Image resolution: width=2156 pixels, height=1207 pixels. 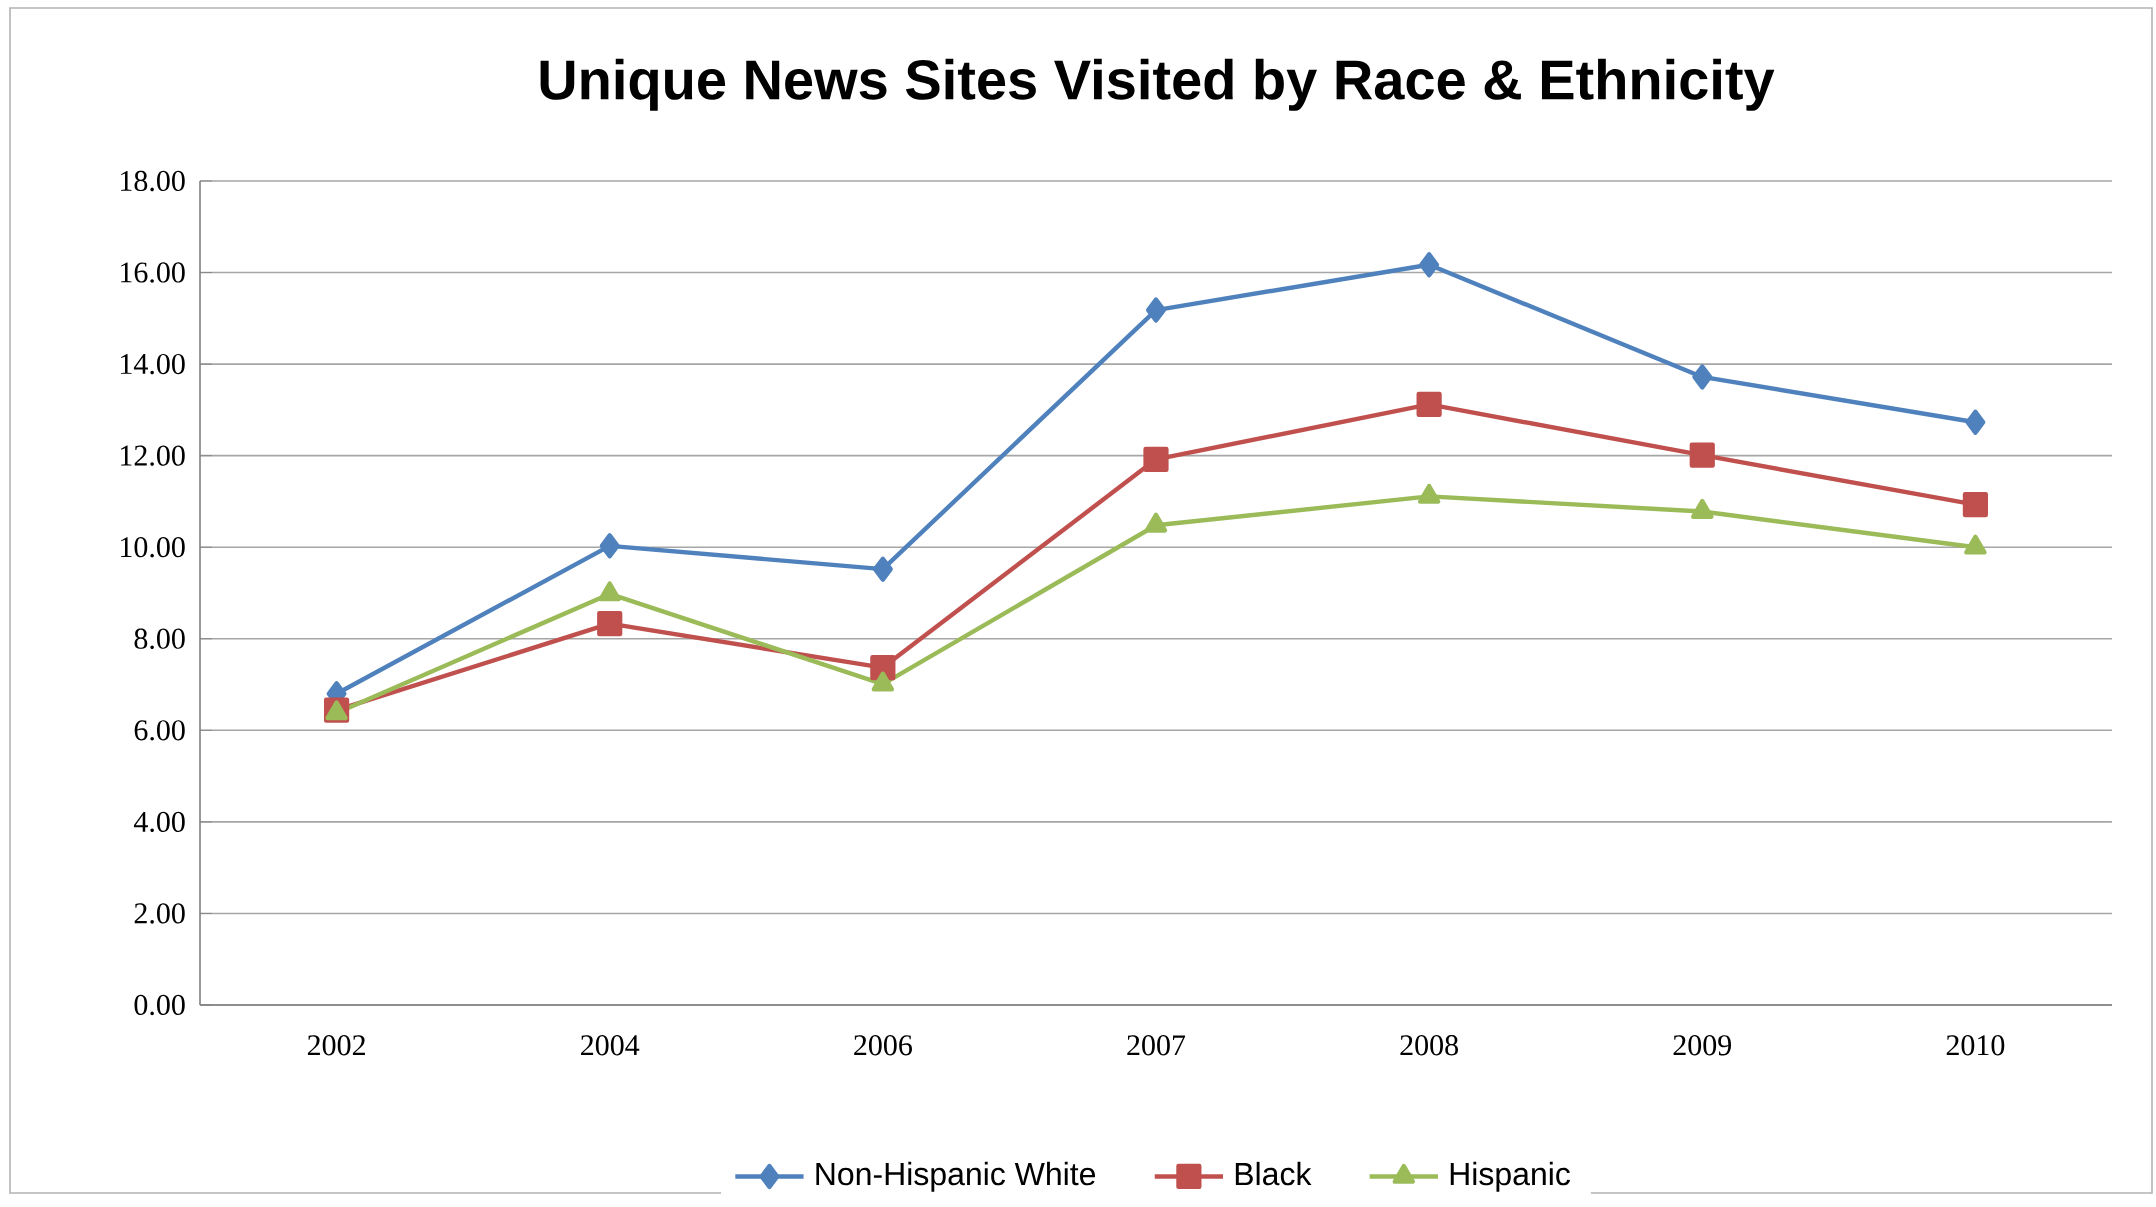 What do you see at coordinates (1157, 84) in the screenshot?
I see `chart-title: Unique News Sites Visited by Race & Ethnicity` at bounding box center [1157, 84].